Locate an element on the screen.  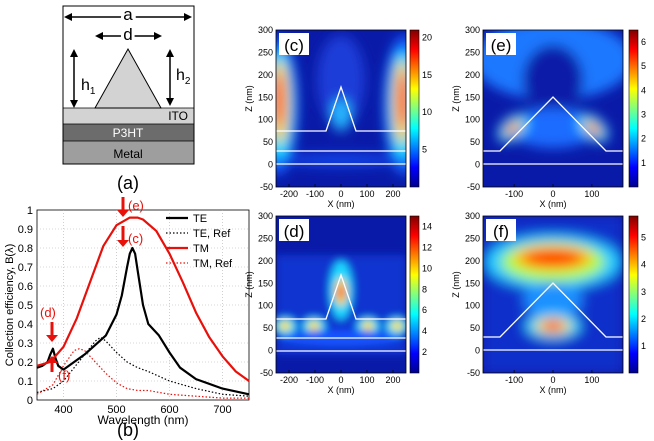
panel-d-label: (d) is located at coordinates (294, 231).